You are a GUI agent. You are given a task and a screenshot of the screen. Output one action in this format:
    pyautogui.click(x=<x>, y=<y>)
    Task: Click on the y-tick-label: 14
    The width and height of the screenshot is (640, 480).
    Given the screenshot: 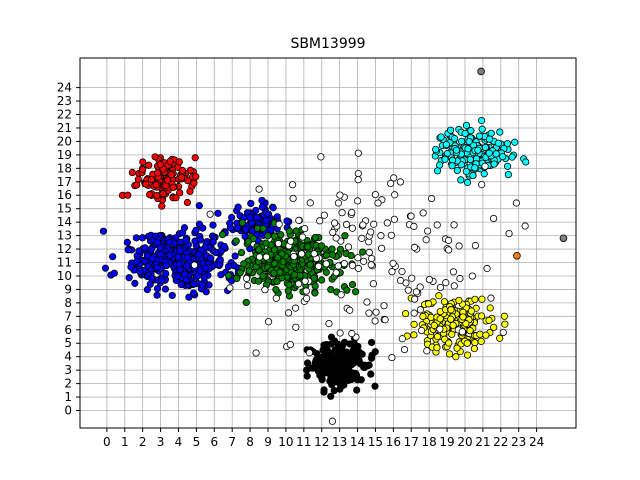 What is the action you would take?
    pyautogui.click(x=64, y=222)
    